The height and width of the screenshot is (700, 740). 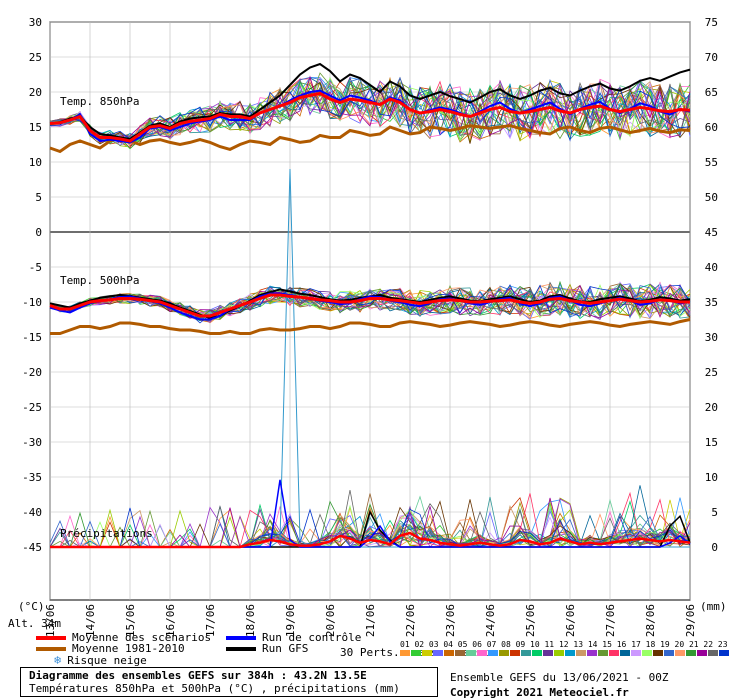 I want to click on x-tick-label: 28/06, so click(x=650, y=620).